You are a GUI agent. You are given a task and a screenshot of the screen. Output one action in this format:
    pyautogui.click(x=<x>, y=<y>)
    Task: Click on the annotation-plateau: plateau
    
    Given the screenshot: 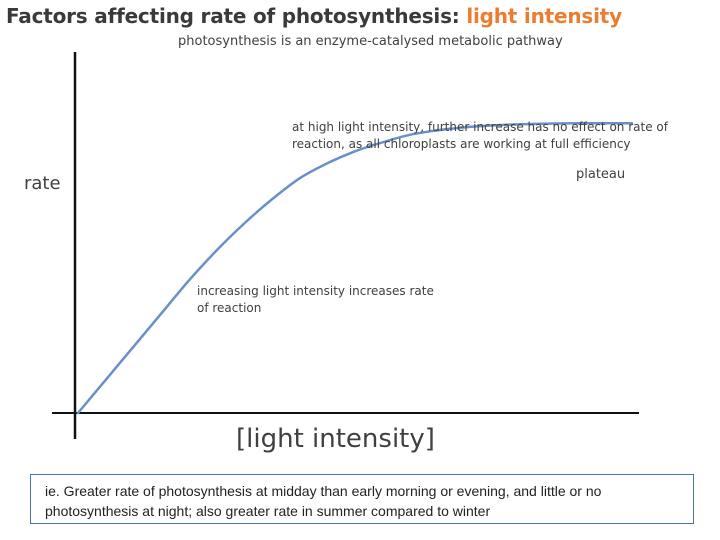 What is the action you would take?
    pyautogui.click(x=601, y=174)
    